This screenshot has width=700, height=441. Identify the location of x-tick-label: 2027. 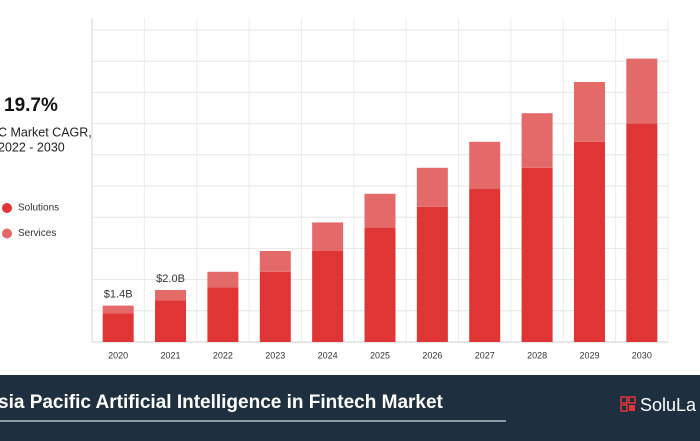
(485, 355).